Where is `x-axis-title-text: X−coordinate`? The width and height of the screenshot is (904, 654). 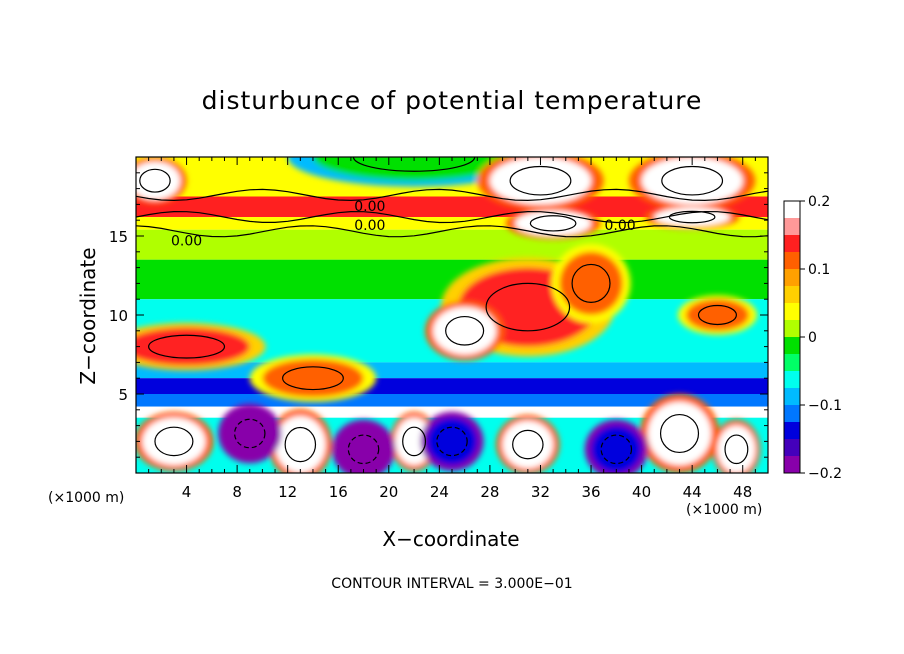
x-axis-title-text: X−coordinate is located at coordinates (451, 539).